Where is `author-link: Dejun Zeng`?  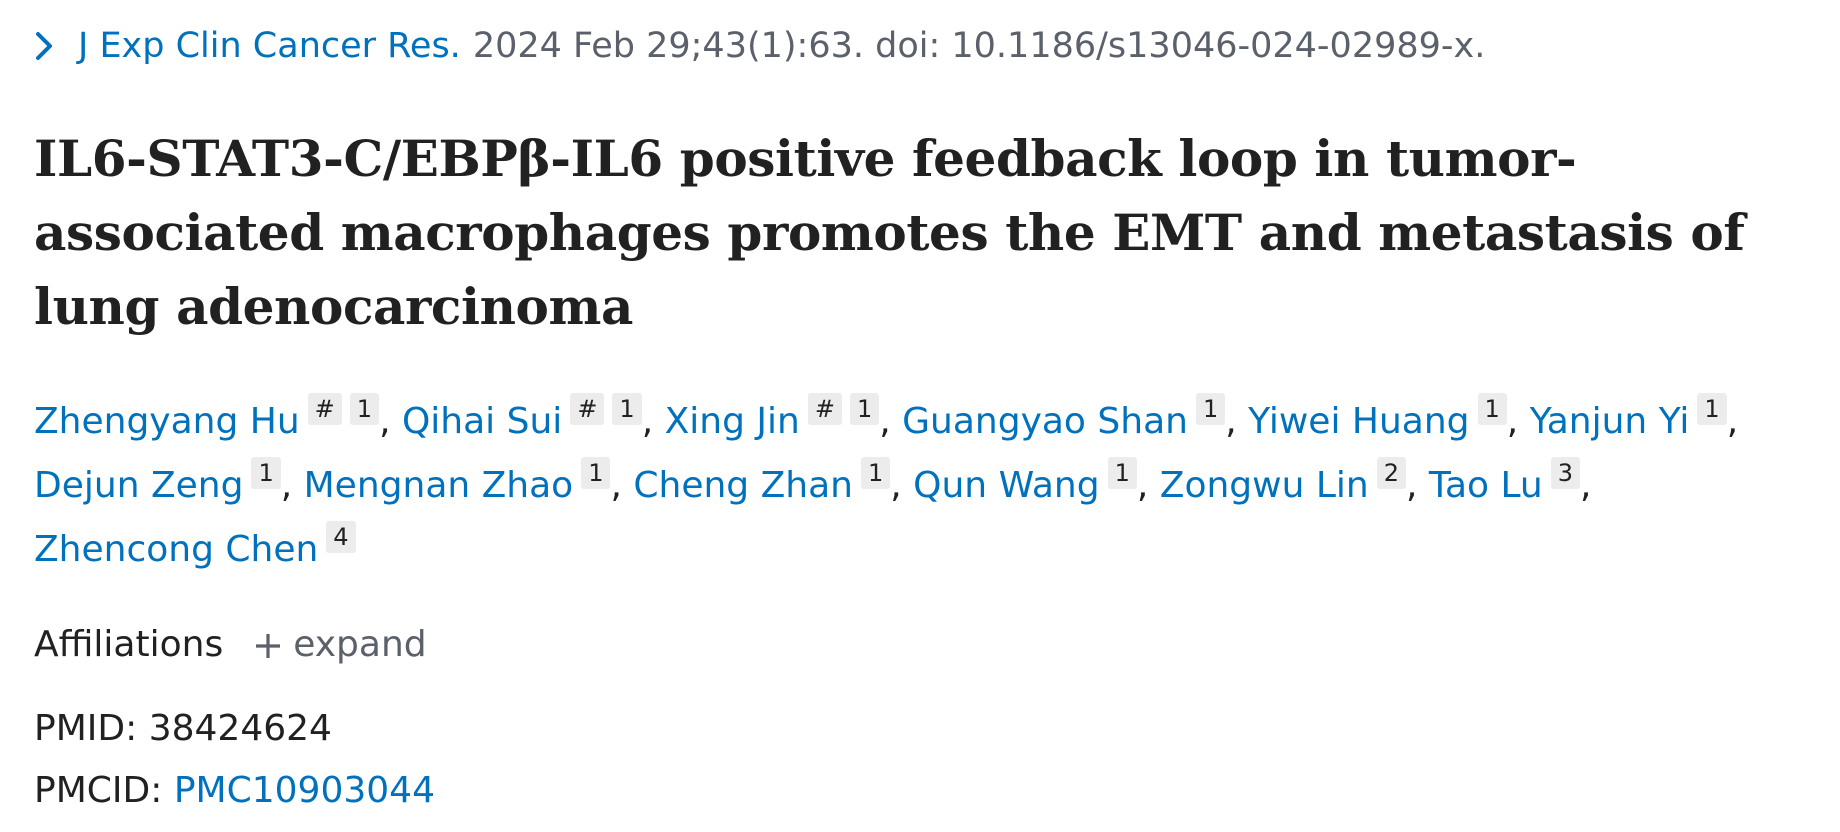 author-link: Dejun Zeng is located at coordinates (139, 485).